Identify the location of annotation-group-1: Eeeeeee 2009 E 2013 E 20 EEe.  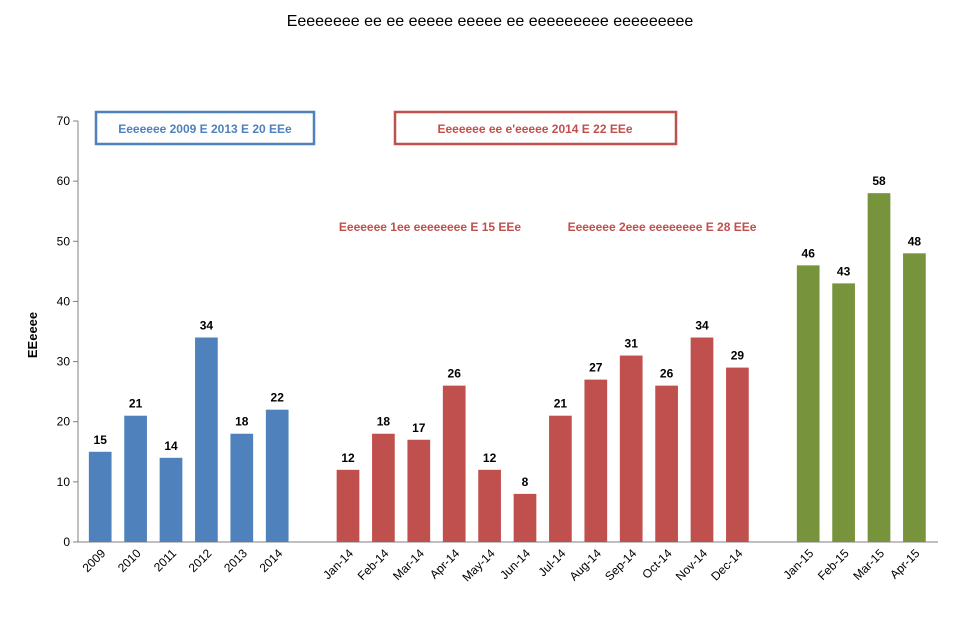
(205, 128).